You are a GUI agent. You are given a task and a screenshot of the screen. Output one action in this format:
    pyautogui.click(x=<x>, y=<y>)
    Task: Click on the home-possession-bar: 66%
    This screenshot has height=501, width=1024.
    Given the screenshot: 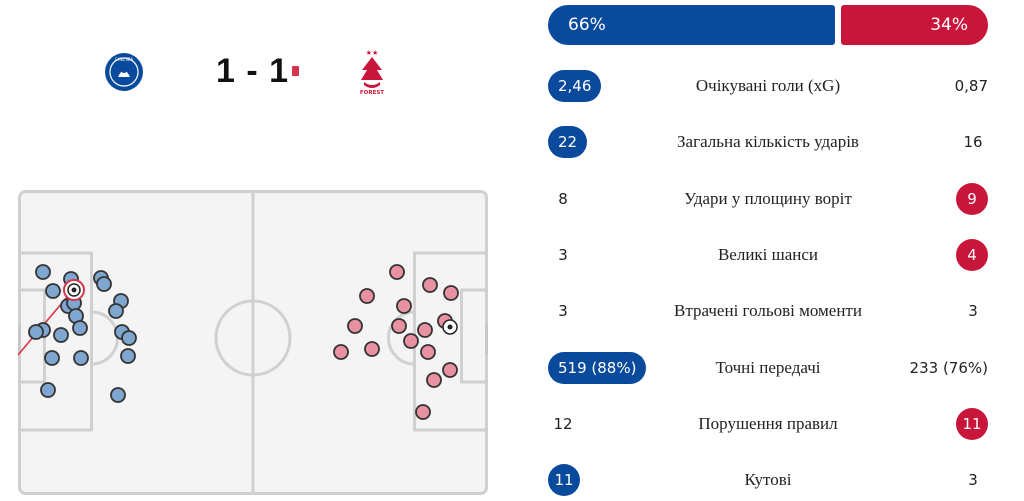 What is the action you would take?
    pyautogui.click(x=691, y=25)
    